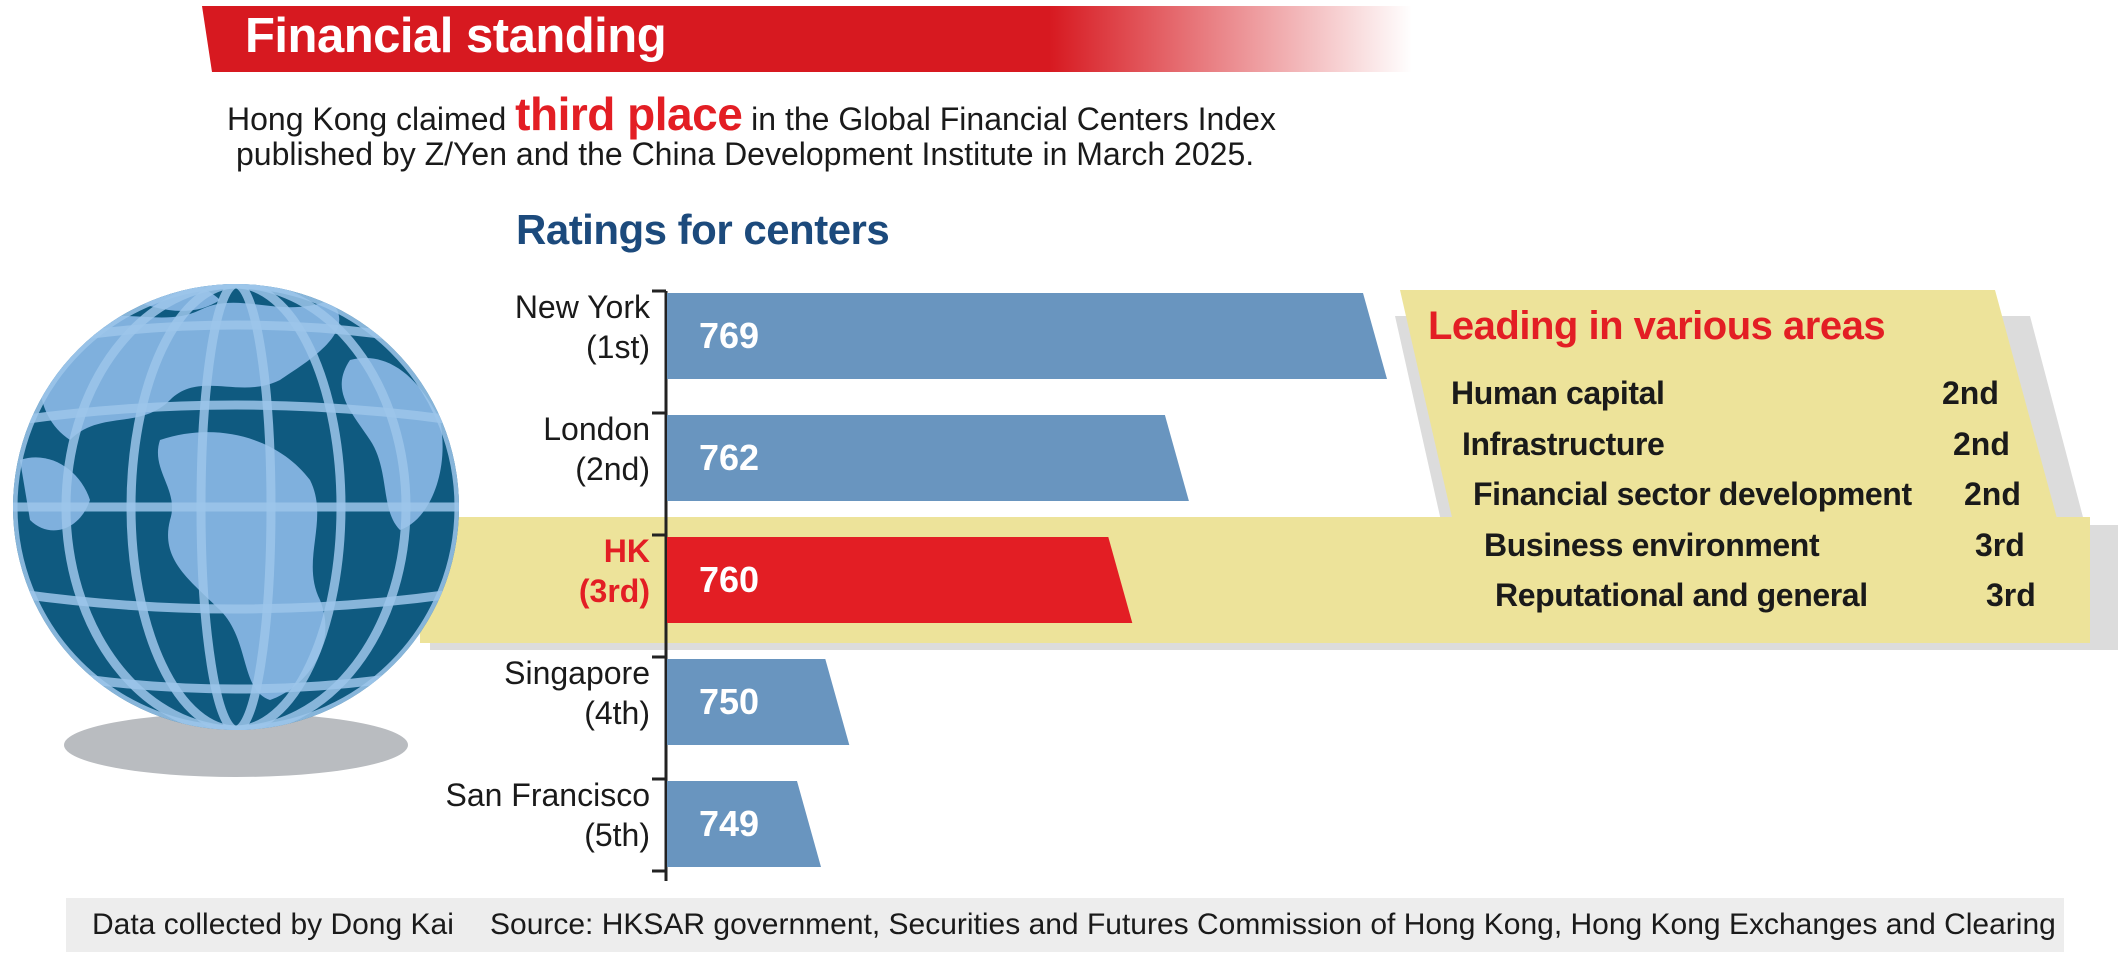 Image resolution: width=2118 pixels, height=955 pixels. What do you see at coordinates (703, 229) in the screenshot?
I see `chart-title: Ratings for centers` at bounding box center [703, 229].